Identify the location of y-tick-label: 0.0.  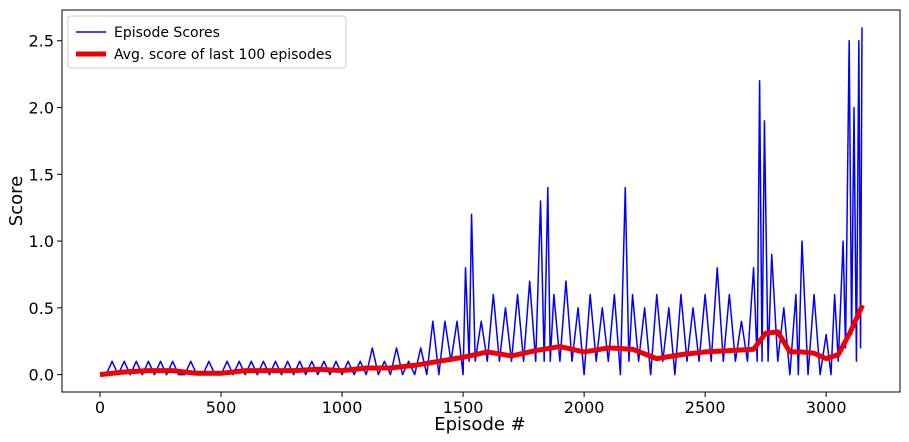
(41, 375).